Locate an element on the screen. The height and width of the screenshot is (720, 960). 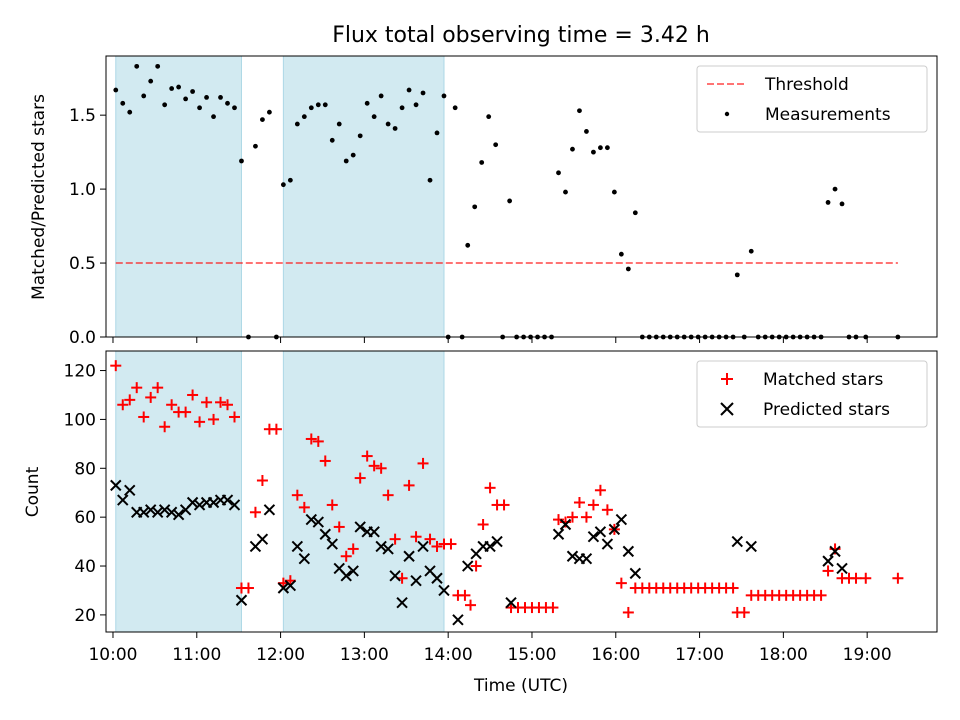
top-legend: Threshold Measurements is located at coordinates (812, 99).